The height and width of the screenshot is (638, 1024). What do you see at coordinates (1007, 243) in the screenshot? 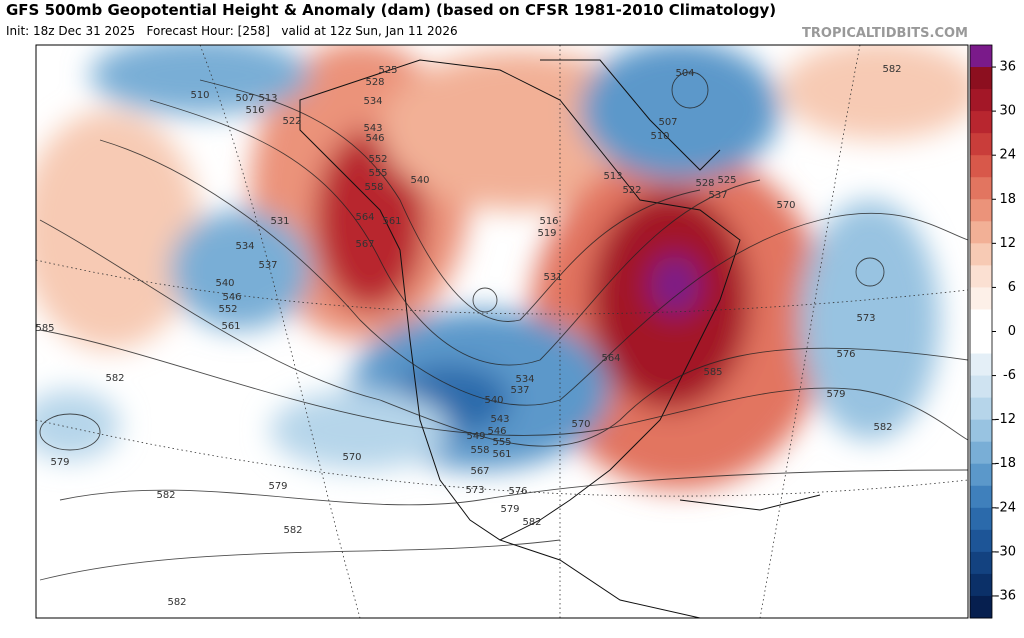
I see `colorbar-label: 12` at bounding box center [1007, 243].